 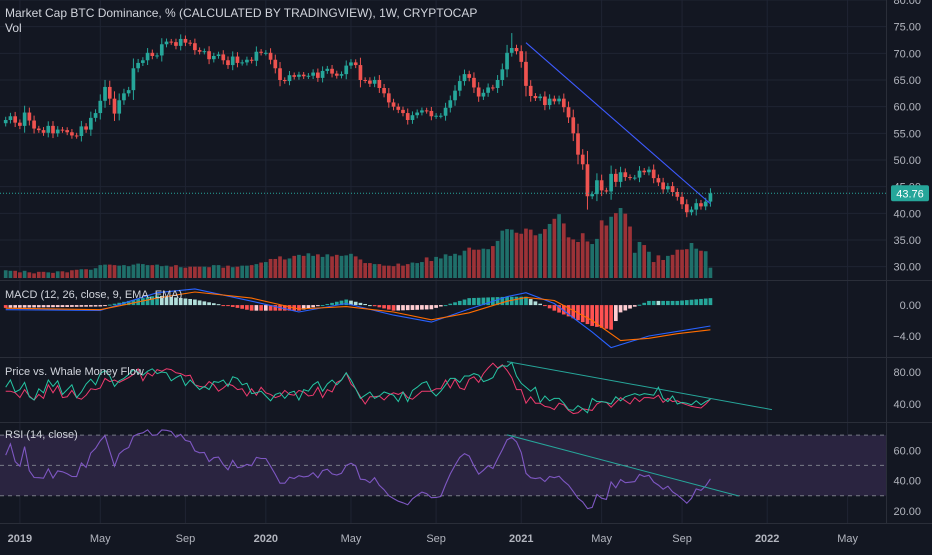 What do you see at coordinates (907, 108) in the screenshot?
I see `price-tick-label: 60.00` at bounding box center [907, 108].